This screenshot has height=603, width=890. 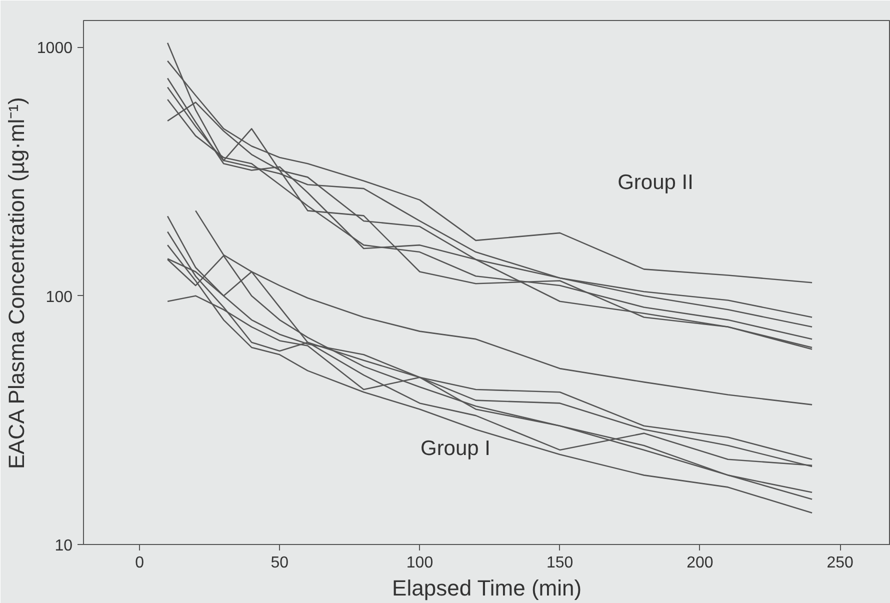 I want to click on x-tick-label: 250, so click(x=840, y=563).